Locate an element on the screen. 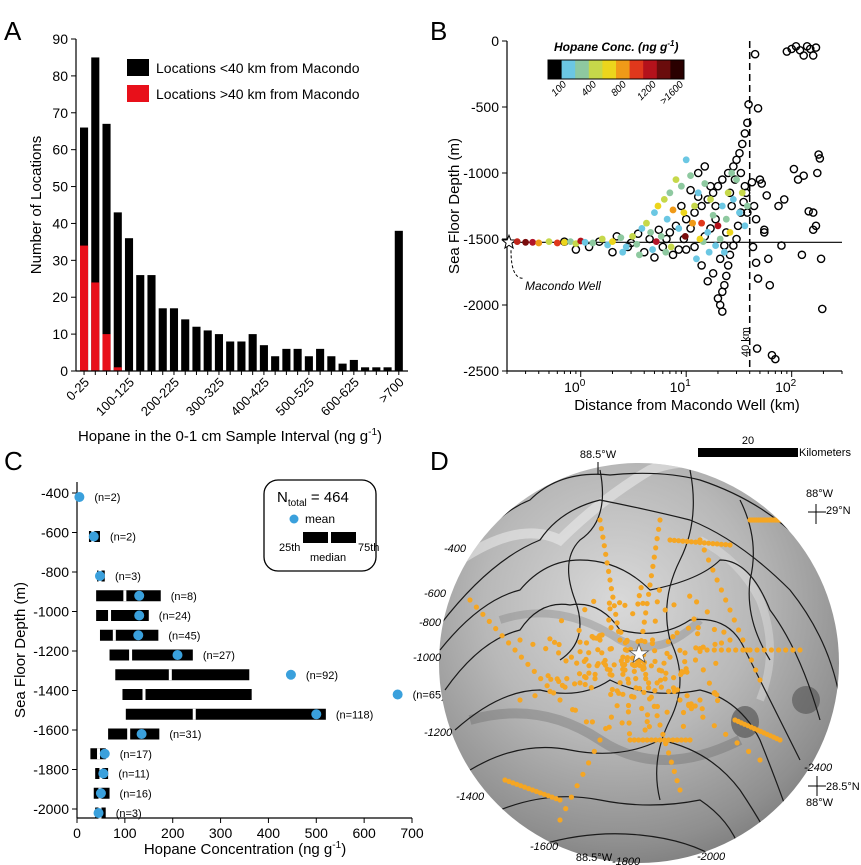 This screenshot has width=861, height=865. c-row-count: (n=118) is located at coordinates (354, 715).